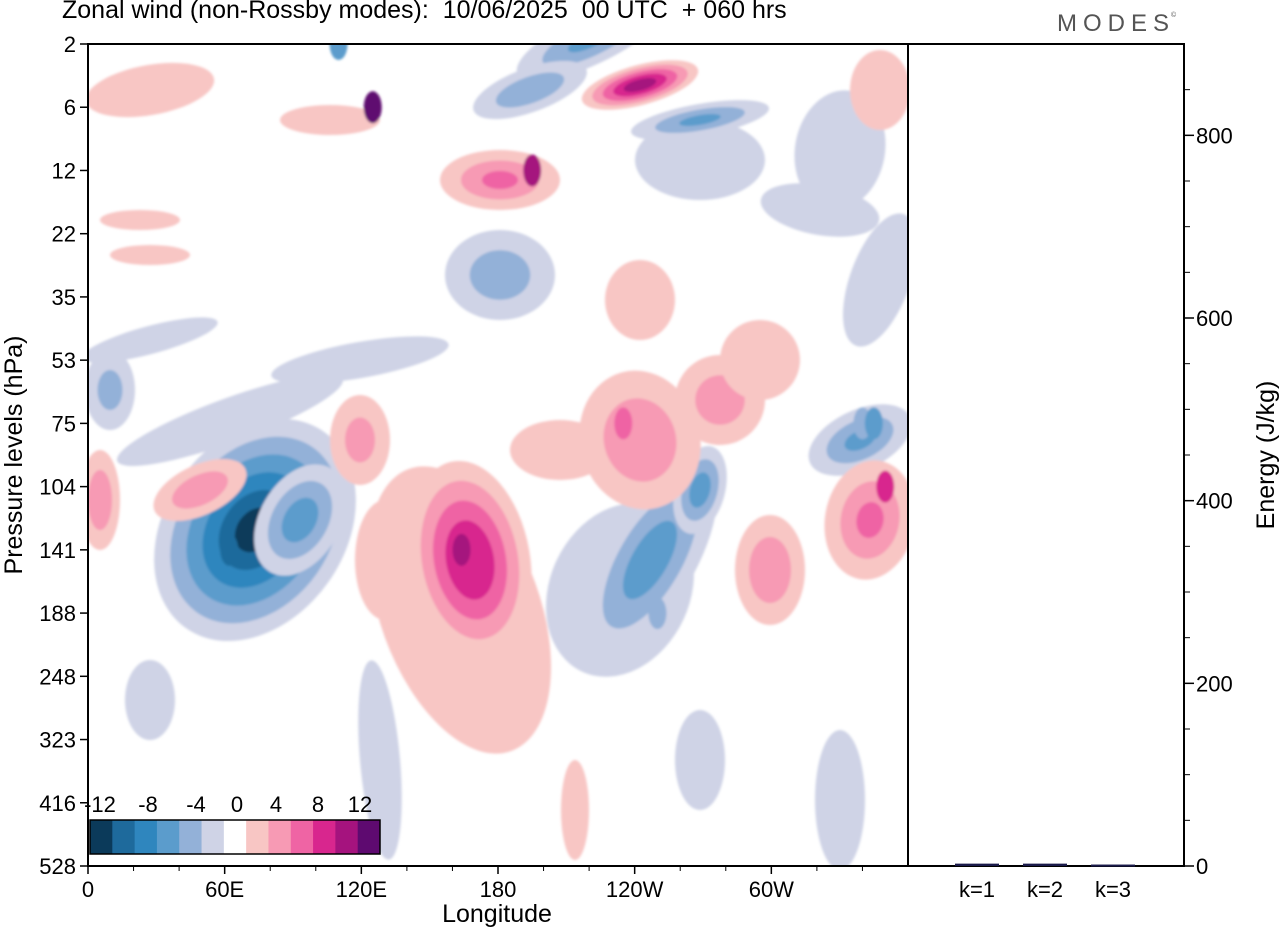 The height and width of the screenshot is (930, 1280). Describe the element at coordinates (472, 884) in the screenshot. I see `heatmap-x-axis: 0 60E 120E 180 120W 60W` at that location.